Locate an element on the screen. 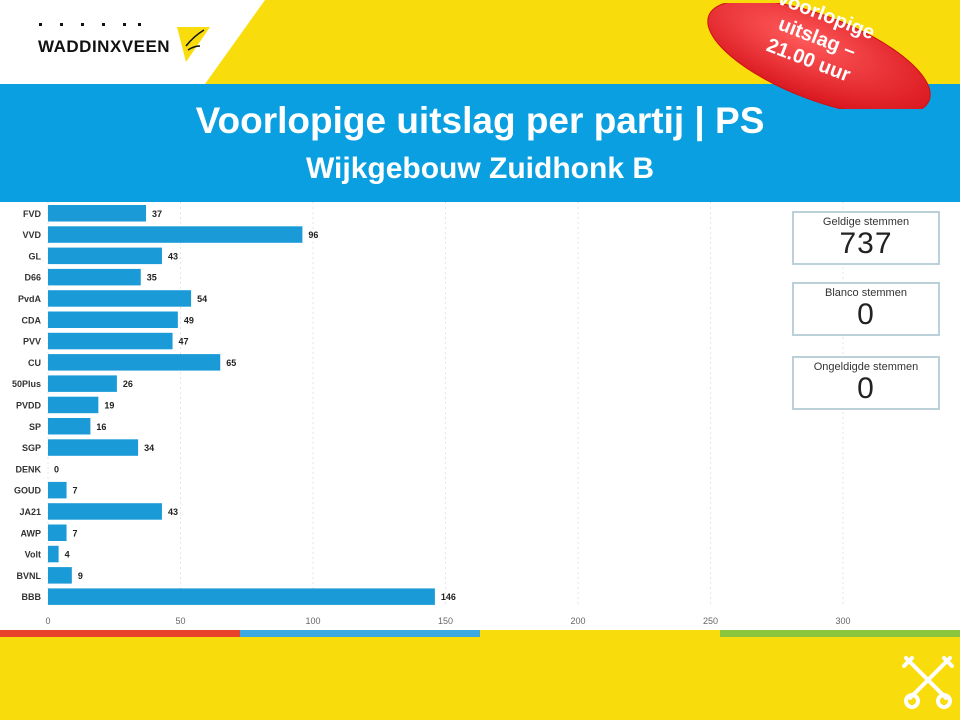  value-label: 26 is located at coordinates (128, 384).